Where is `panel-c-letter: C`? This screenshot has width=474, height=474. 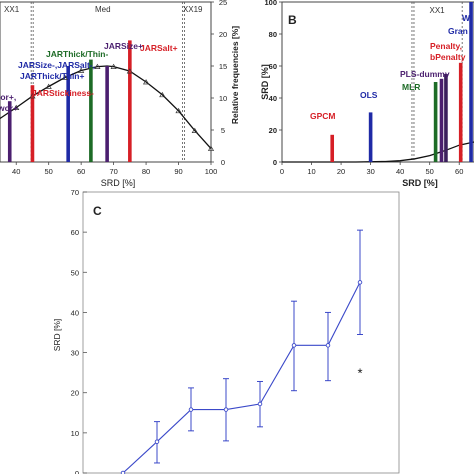 panel-c-letter: C is located at coordinates (97, 211).